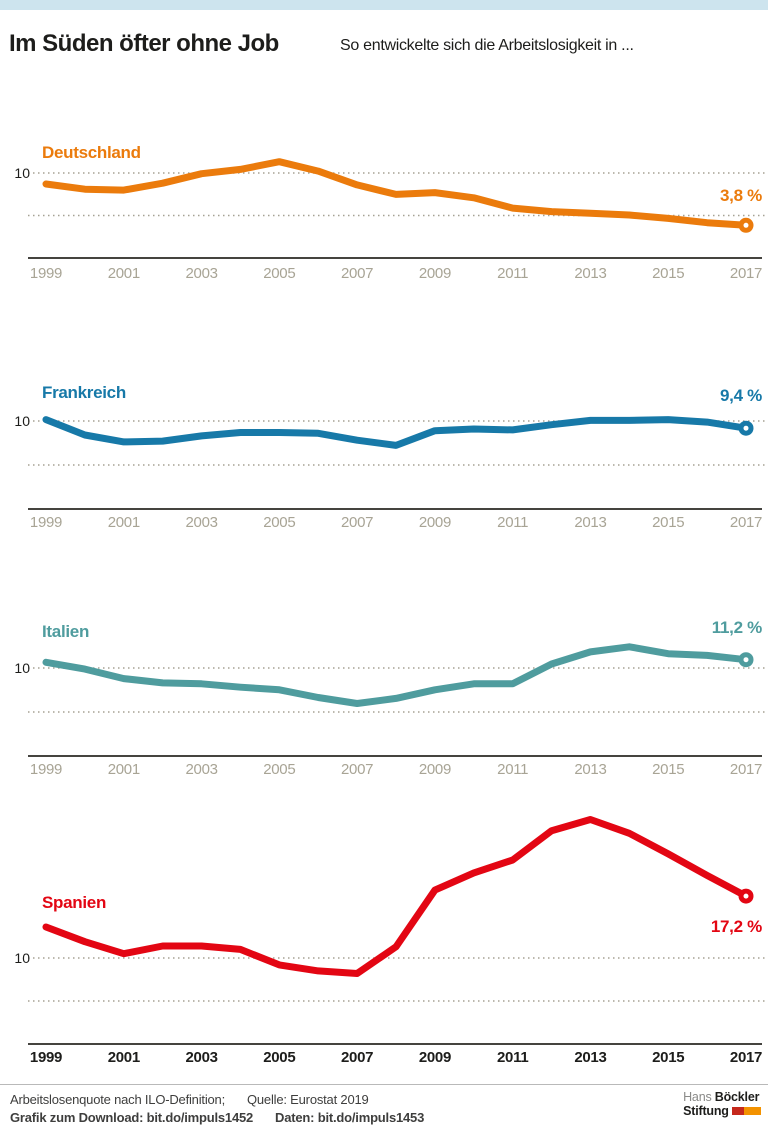 This screenshot has width=768, height=1136. Describe the element at coordinates (350, 1117) in the screenshot. I see `footer-data-link: Daten: bit.do/impuls1453` at that location.